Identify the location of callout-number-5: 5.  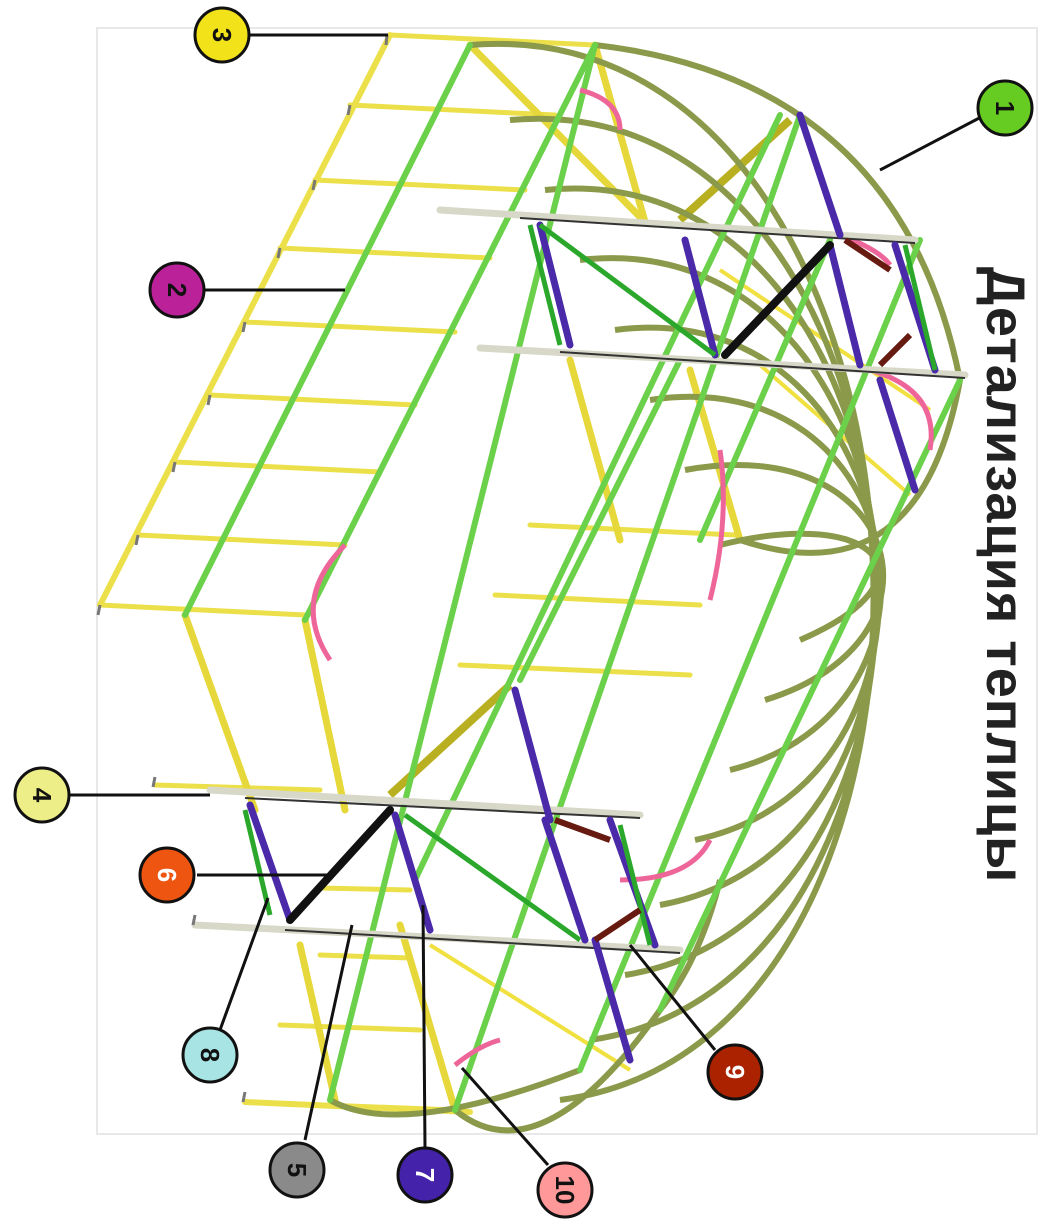
(297, 1170).